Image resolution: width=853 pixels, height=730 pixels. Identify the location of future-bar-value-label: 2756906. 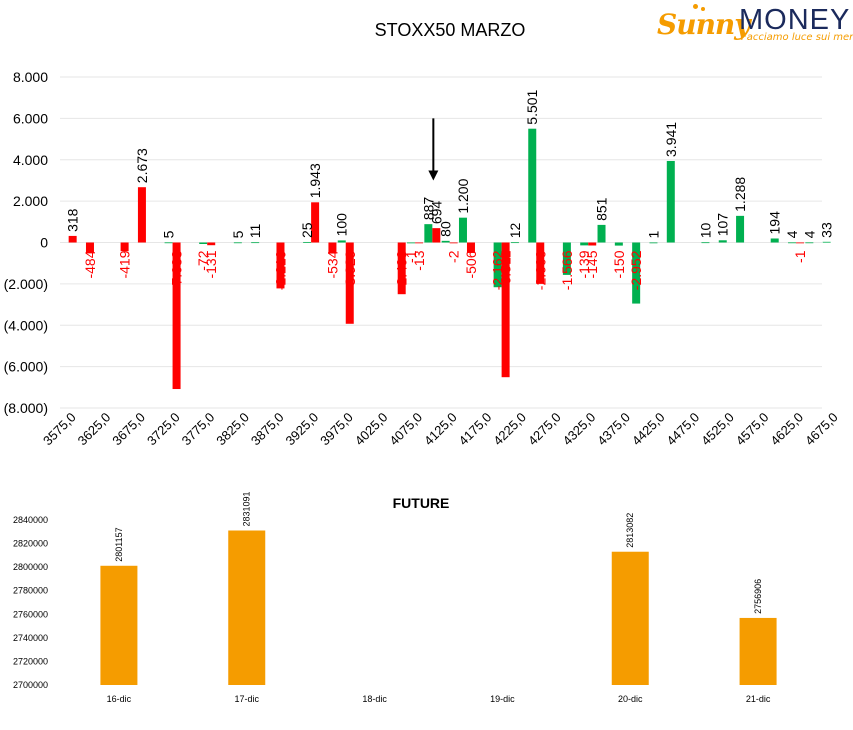
(758, 596).